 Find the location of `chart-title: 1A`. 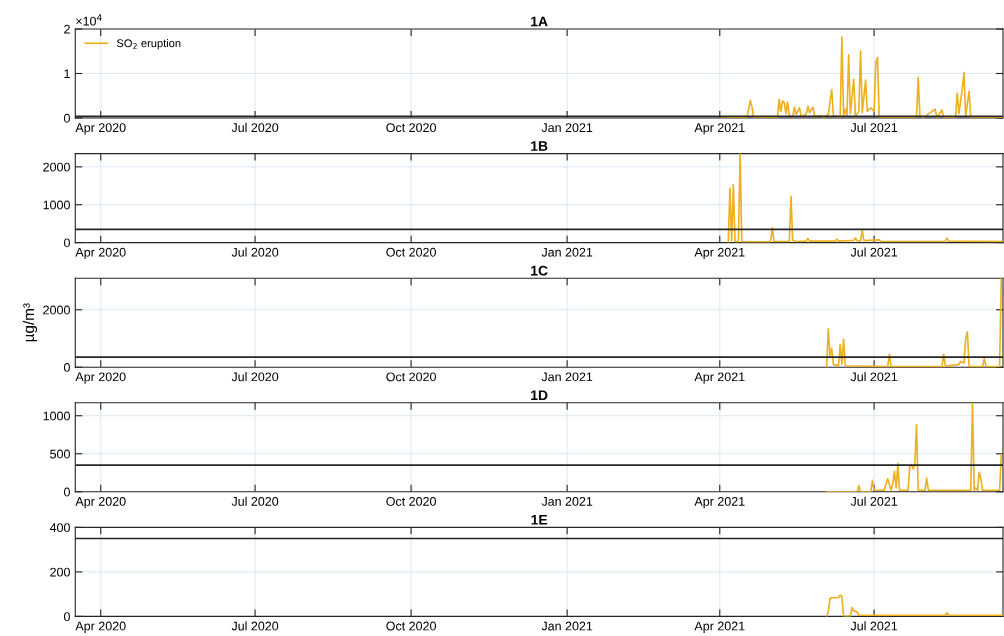

chart-title: 1A is located at coordinates (539, 21).